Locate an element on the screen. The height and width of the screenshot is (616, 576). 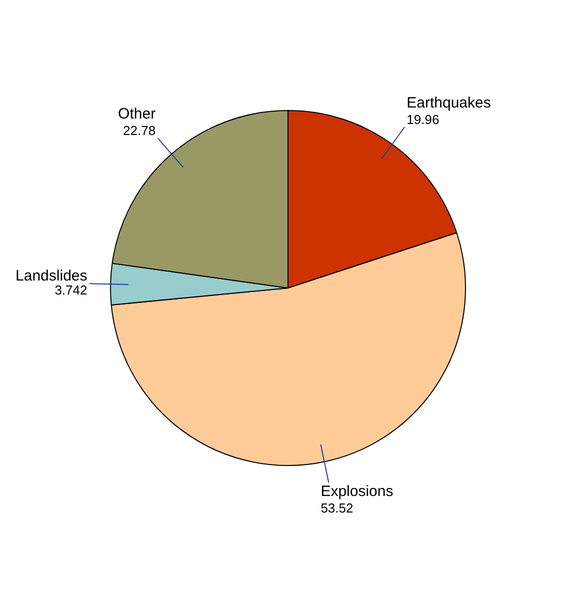
data-label: 19.96 is located at coordinates (423, 120).